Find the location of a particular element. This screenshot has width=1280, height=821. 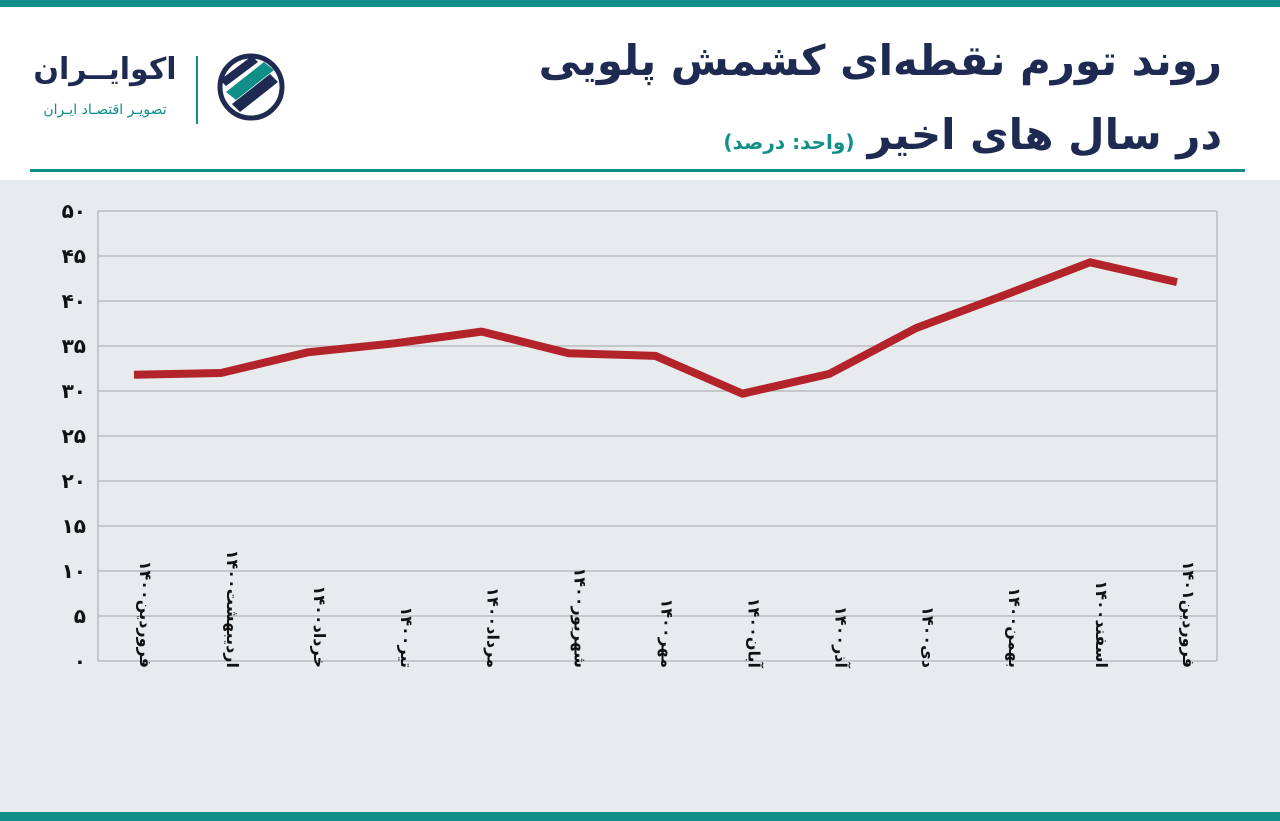

y-tick-label: ۱۵ is located at coordinates (74, 526).